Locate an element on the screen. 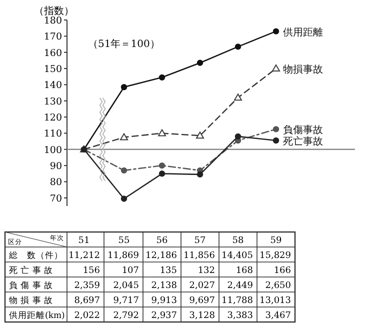  text: 2,792 is located at coordinates (126, 316).